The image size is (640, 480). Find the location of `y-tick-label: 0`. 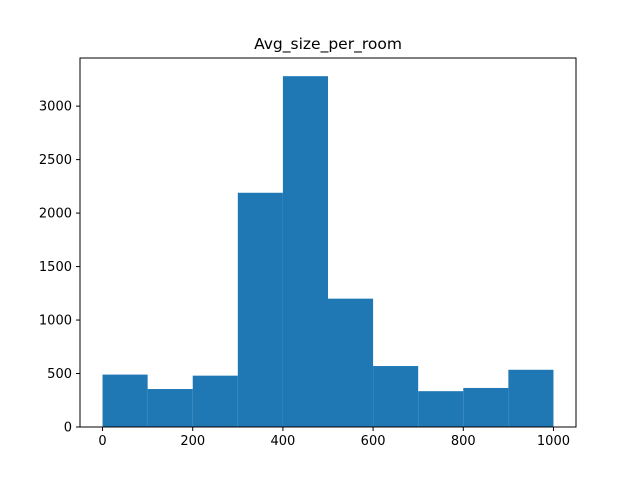

y-tick-label: 0 is located at coordinates (68, 428).